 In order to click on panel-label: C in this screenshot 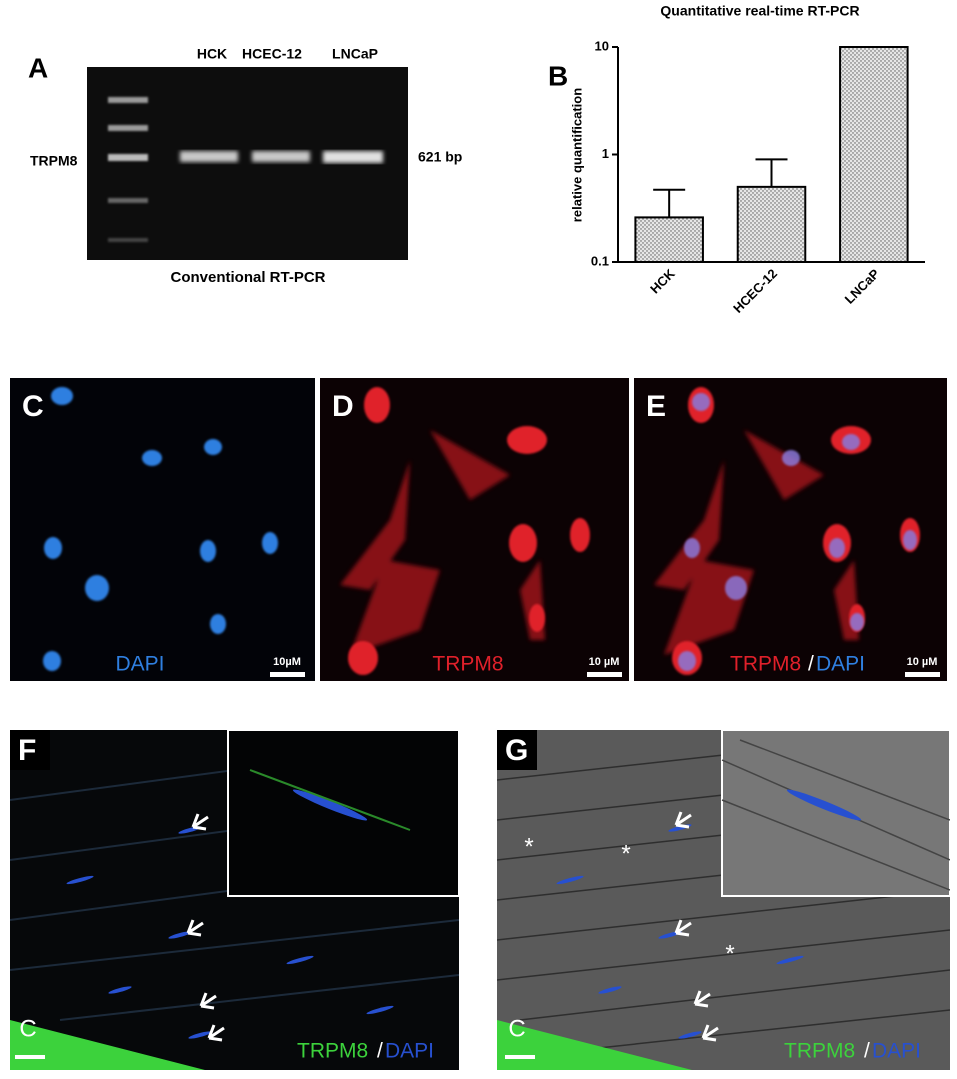, I will do `click(33, 406)`.